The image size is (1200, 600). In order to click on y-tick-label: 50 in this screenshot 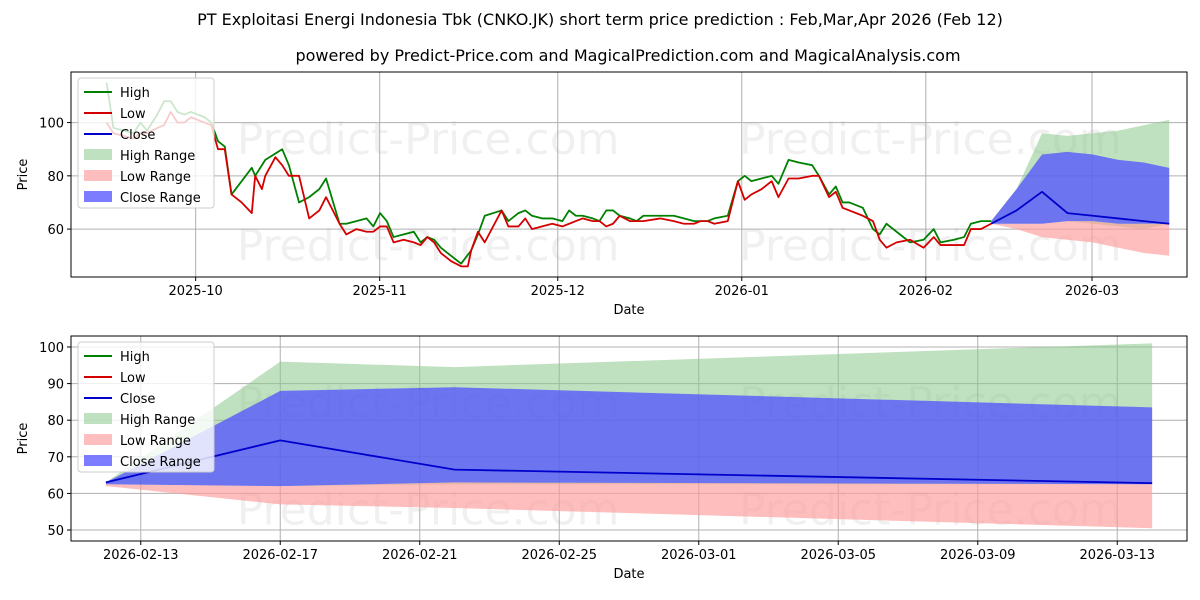, I will do `click(55, 531)`.